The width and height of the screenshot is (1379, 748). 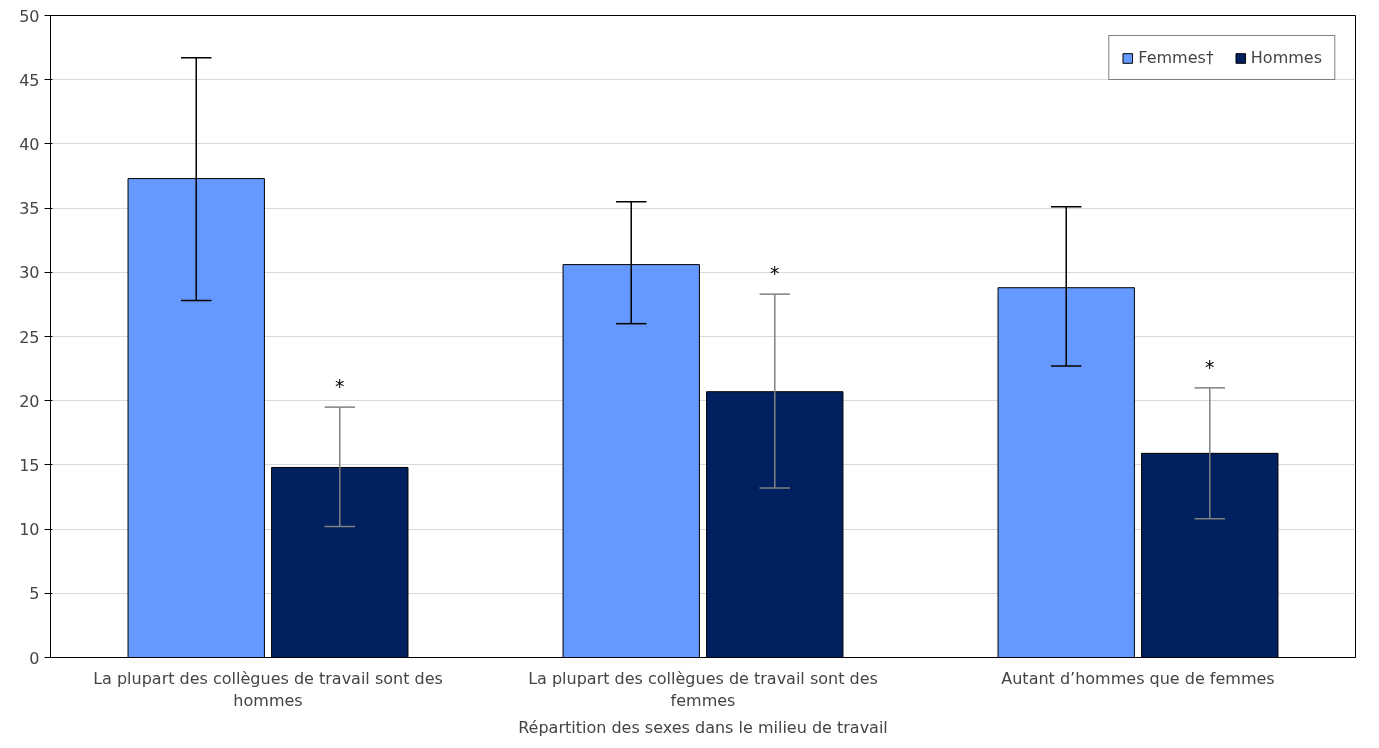 I want to click on y-tick-label: 30, so click(x=29, y=273).